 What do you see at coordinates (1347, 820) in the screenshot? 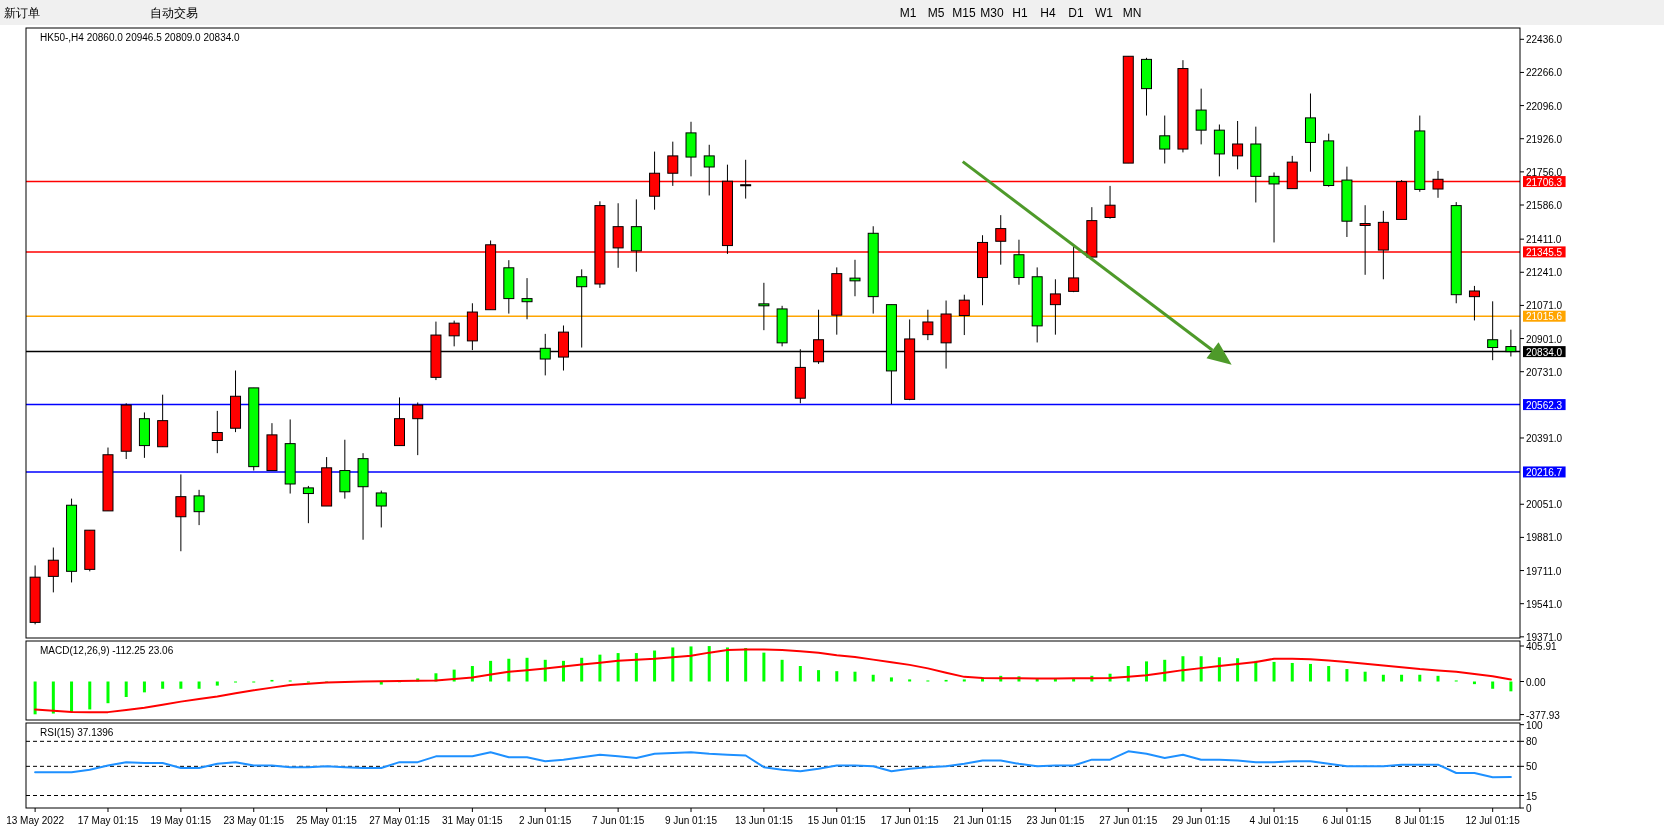
I see `x-tick-label: 6 Jul 01:15` at bounding box center [1347, 820].